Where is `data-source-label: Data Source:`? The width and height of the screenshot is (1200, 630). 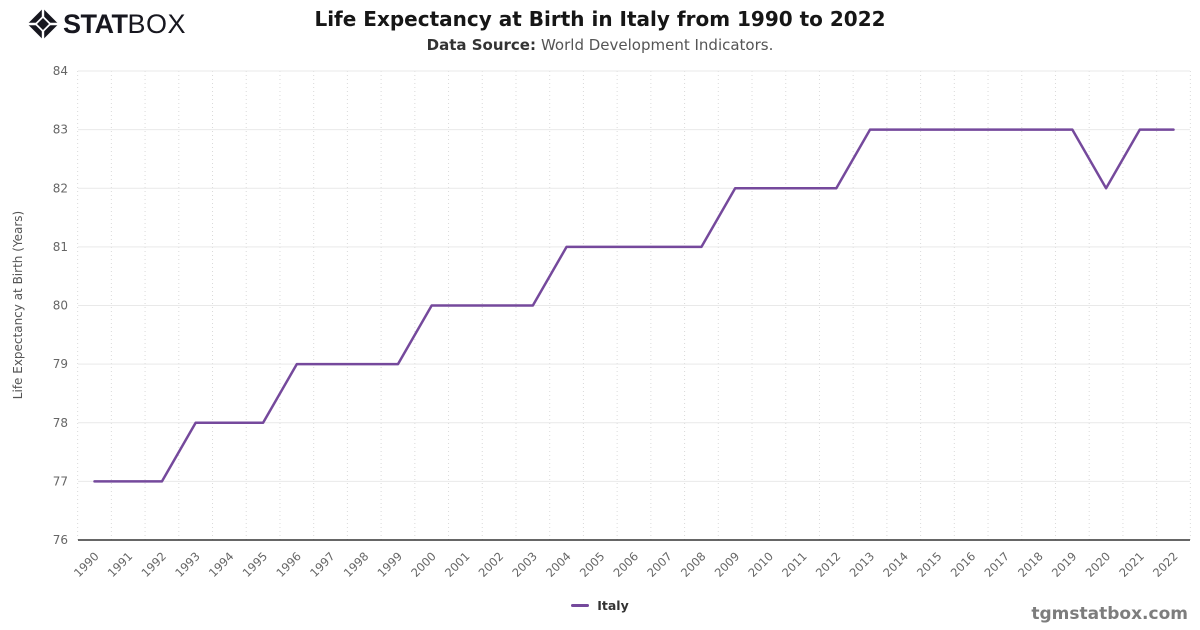
data-source-label: Data Source: is located at coordinates (481, 45).